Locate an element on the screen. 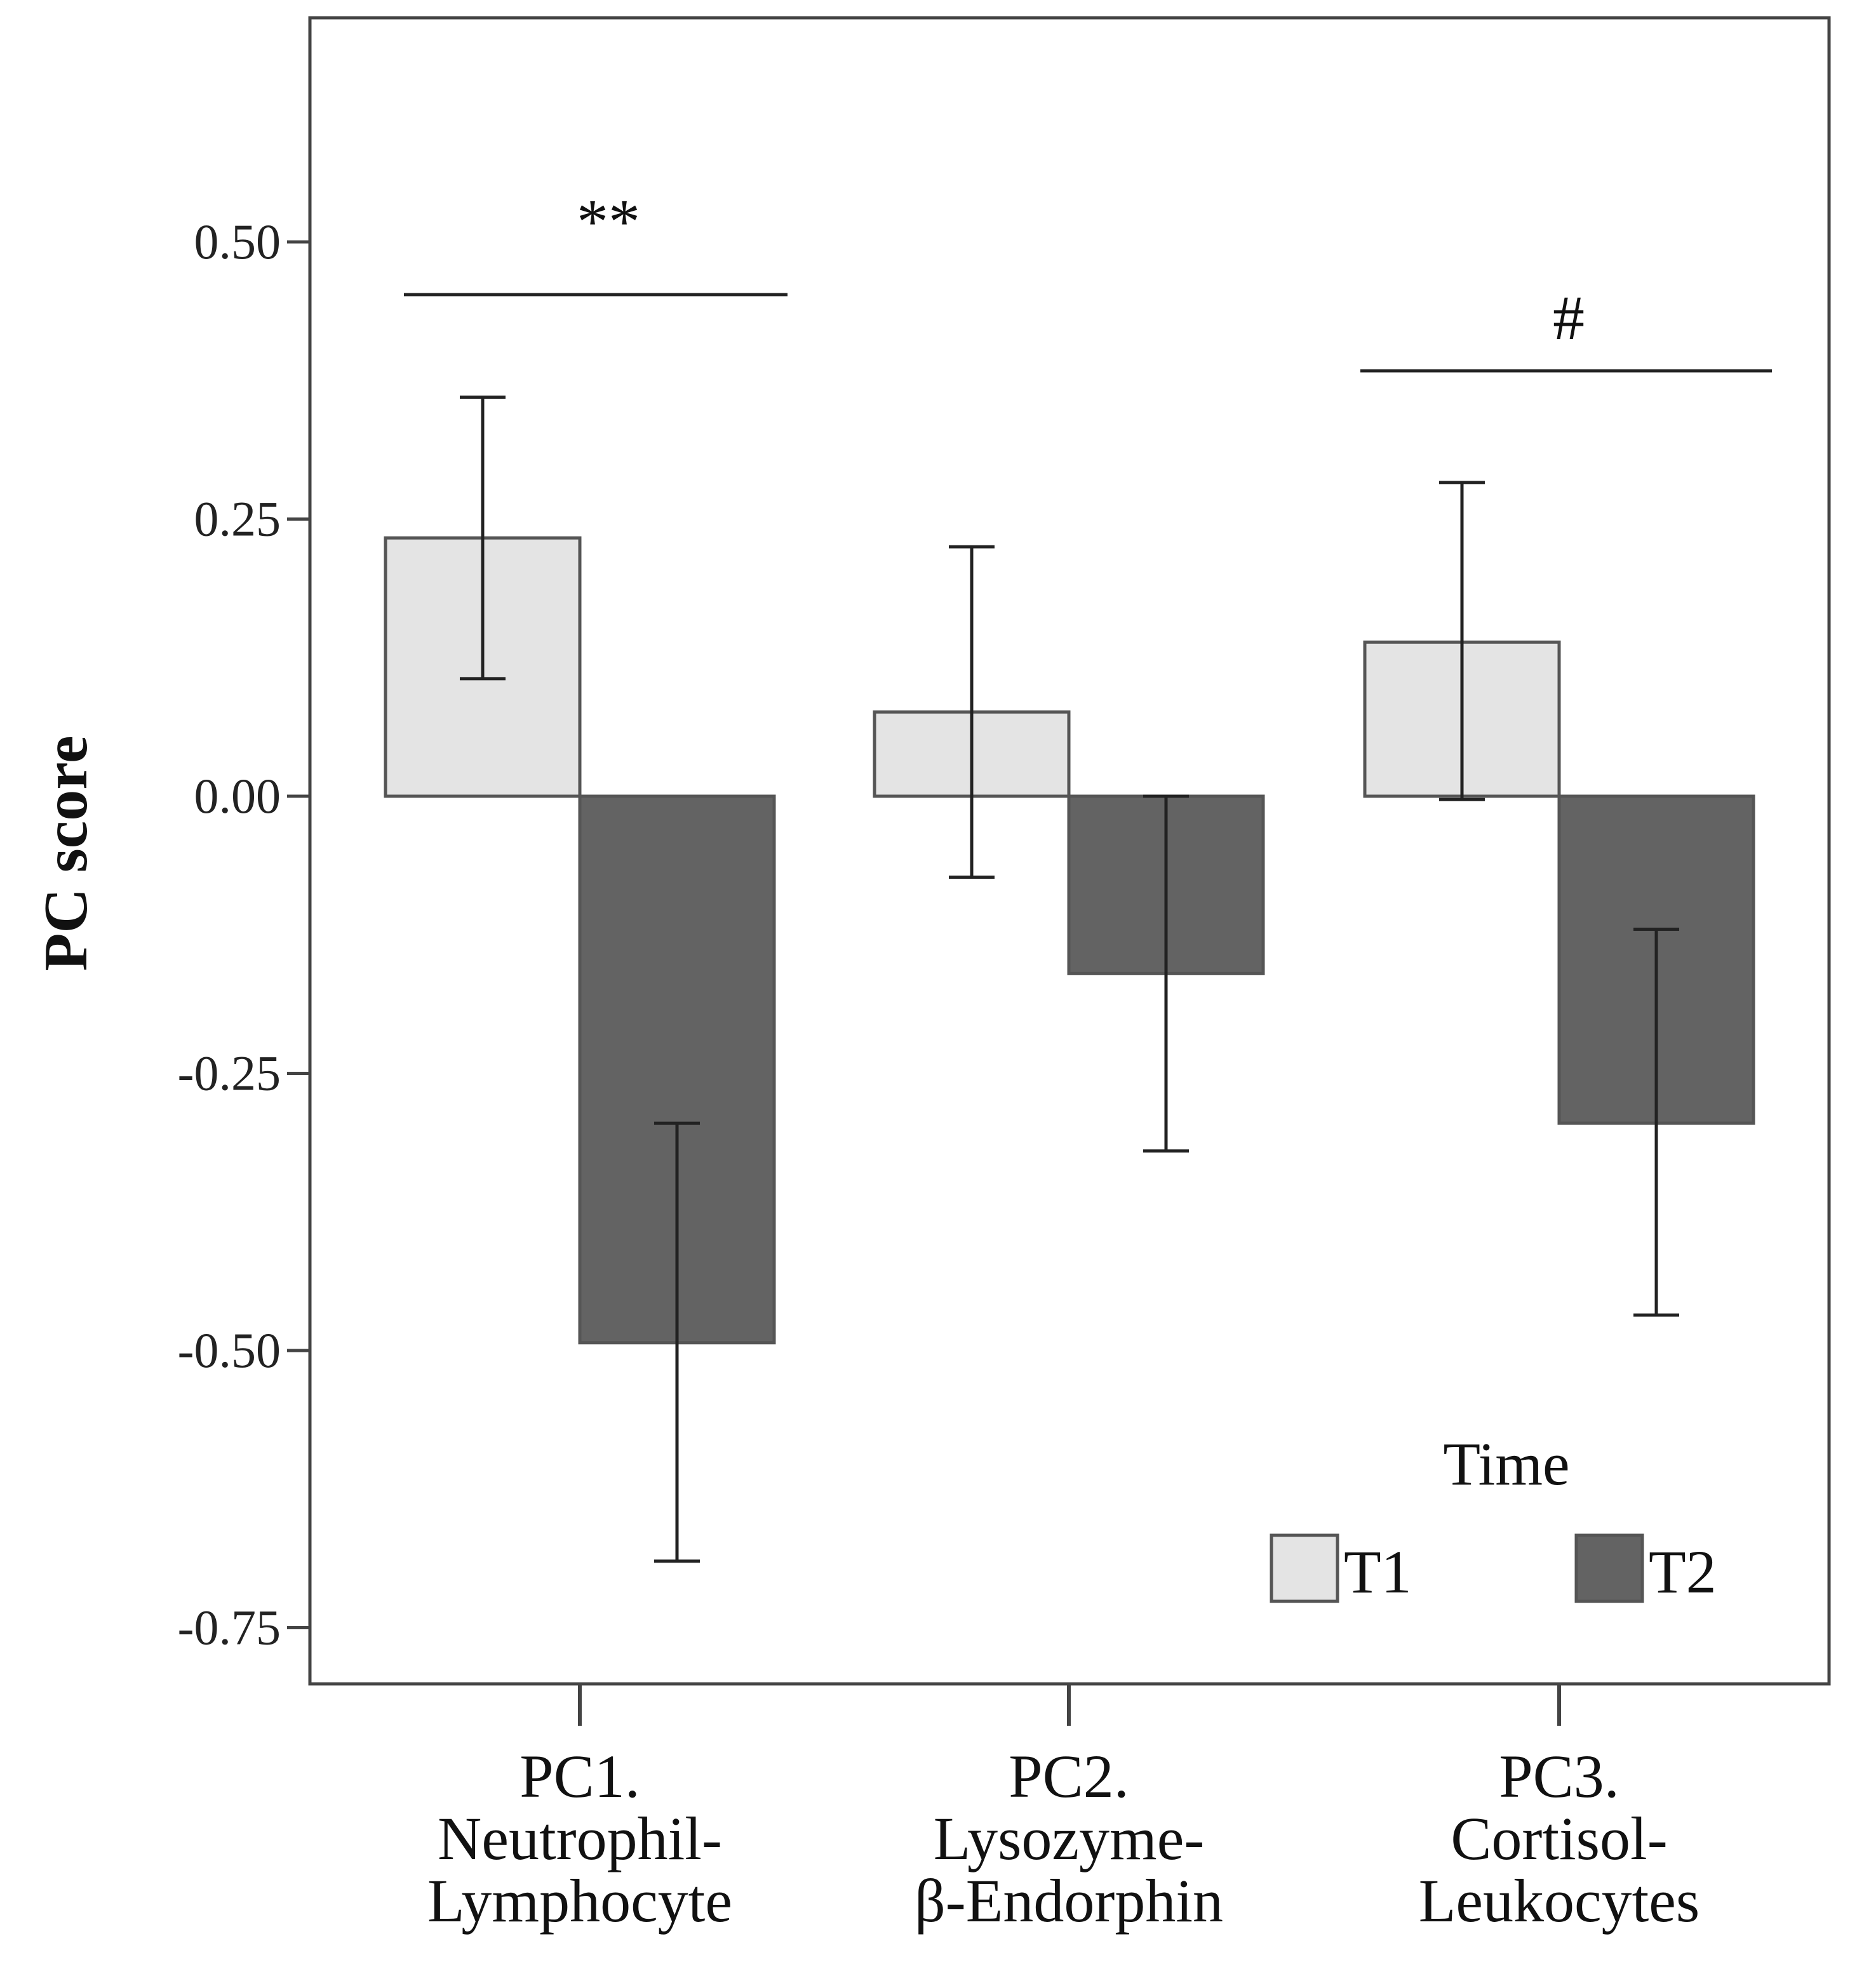 The height and width of the screenshot is (1988, 1857). x-category-label: Cortisol- is located at coordinates (1559, 1838).